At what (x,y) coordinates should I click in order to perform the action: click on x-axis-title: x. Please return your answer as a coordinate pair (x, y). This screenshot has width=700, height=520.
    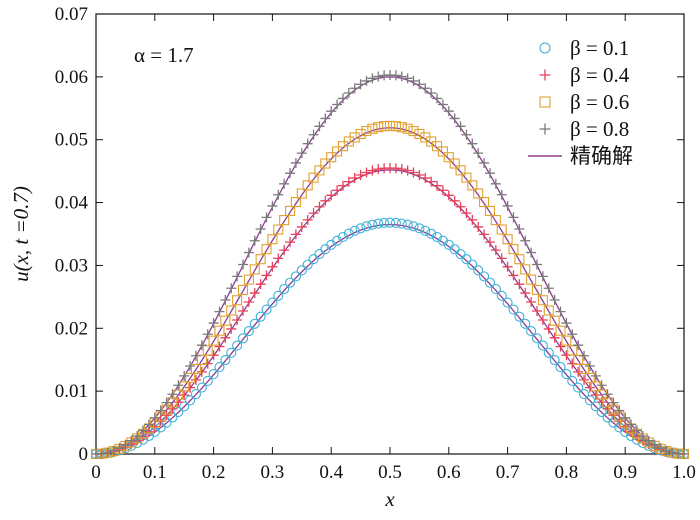
    Looking at the image, I should click on (389, 499).